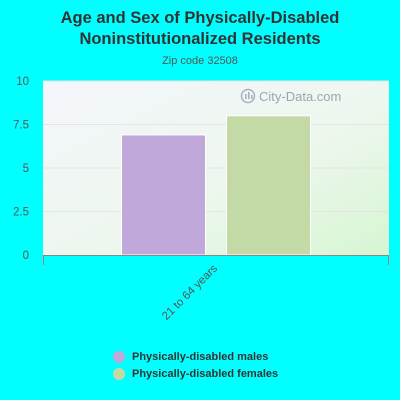 Image resolution: width=400 pixels, height=400 pixels. I want to click on y-tick-label: 7.5, so click(21, 126).